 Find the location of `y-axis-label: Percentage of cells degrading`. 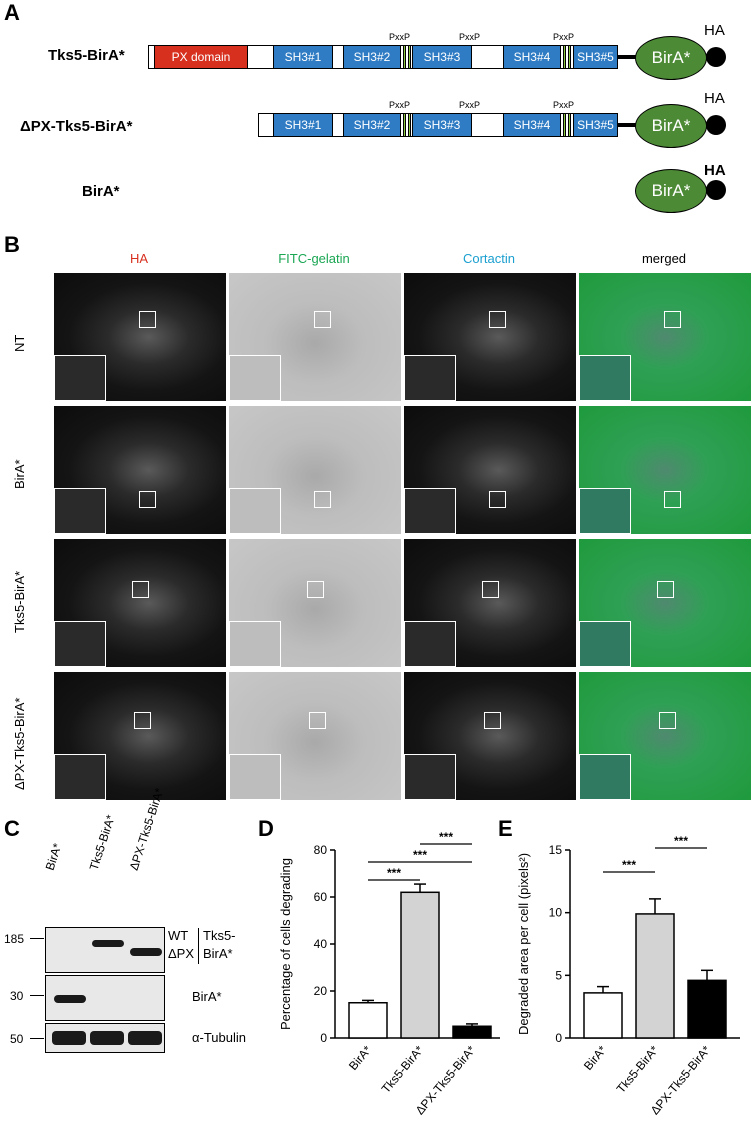

y-axis-label: Percentage of cells degrading is located at coordinates (285, 944).